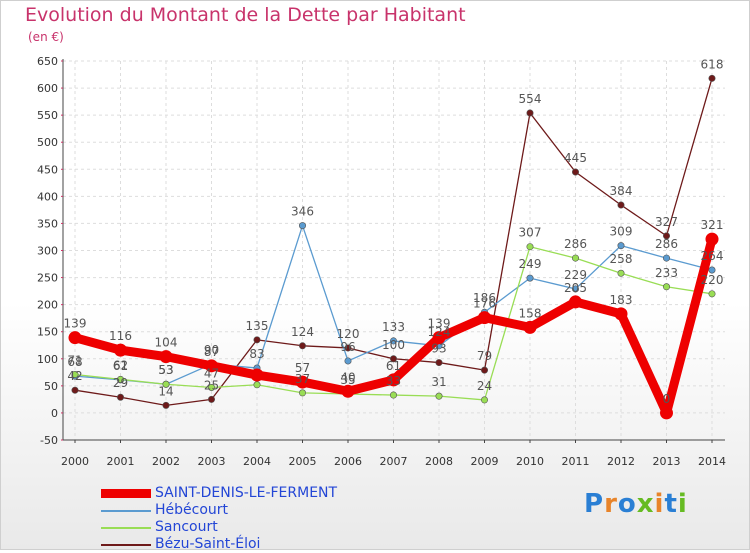 The height and width of the screenshot is (553, 750). I want to click on data-label: 42, so click(74, 376).